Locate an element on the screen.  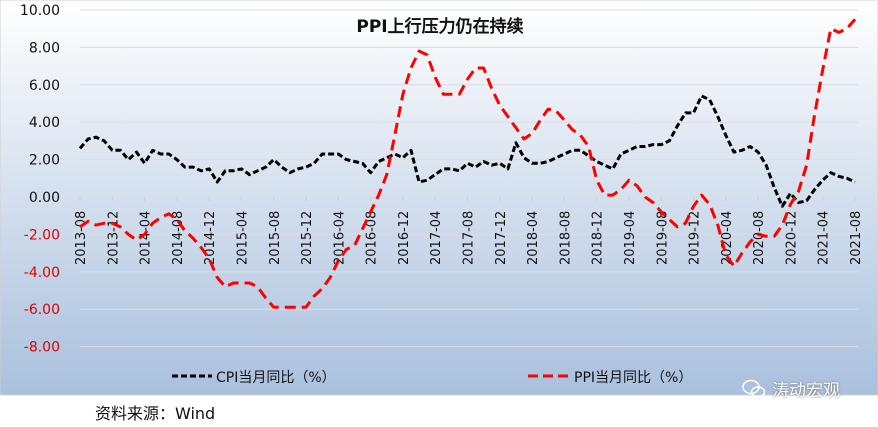
x-tick-label: 2014-12 is located at coordinates (210, 238).